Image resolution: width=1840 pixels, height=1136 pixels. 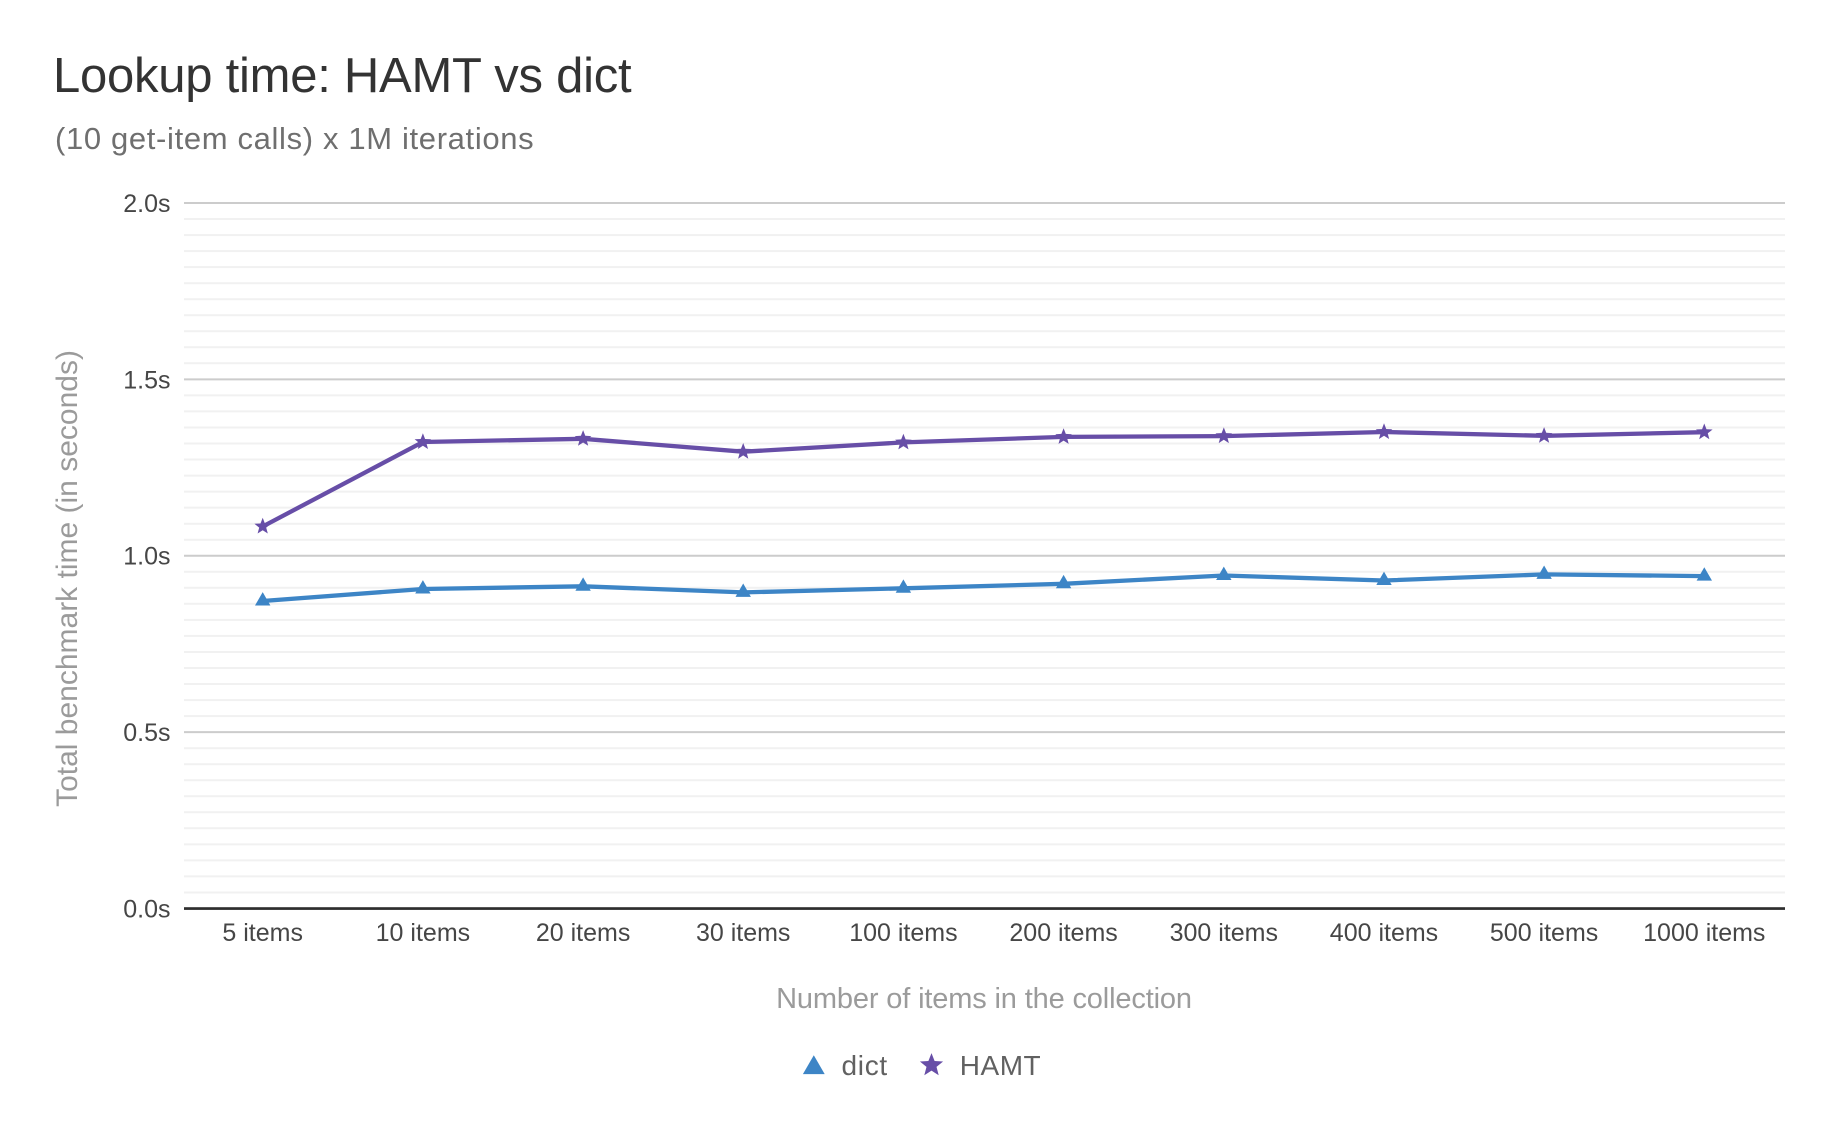 I want to click on svg-text: dict, so click(x=865, y=1065).